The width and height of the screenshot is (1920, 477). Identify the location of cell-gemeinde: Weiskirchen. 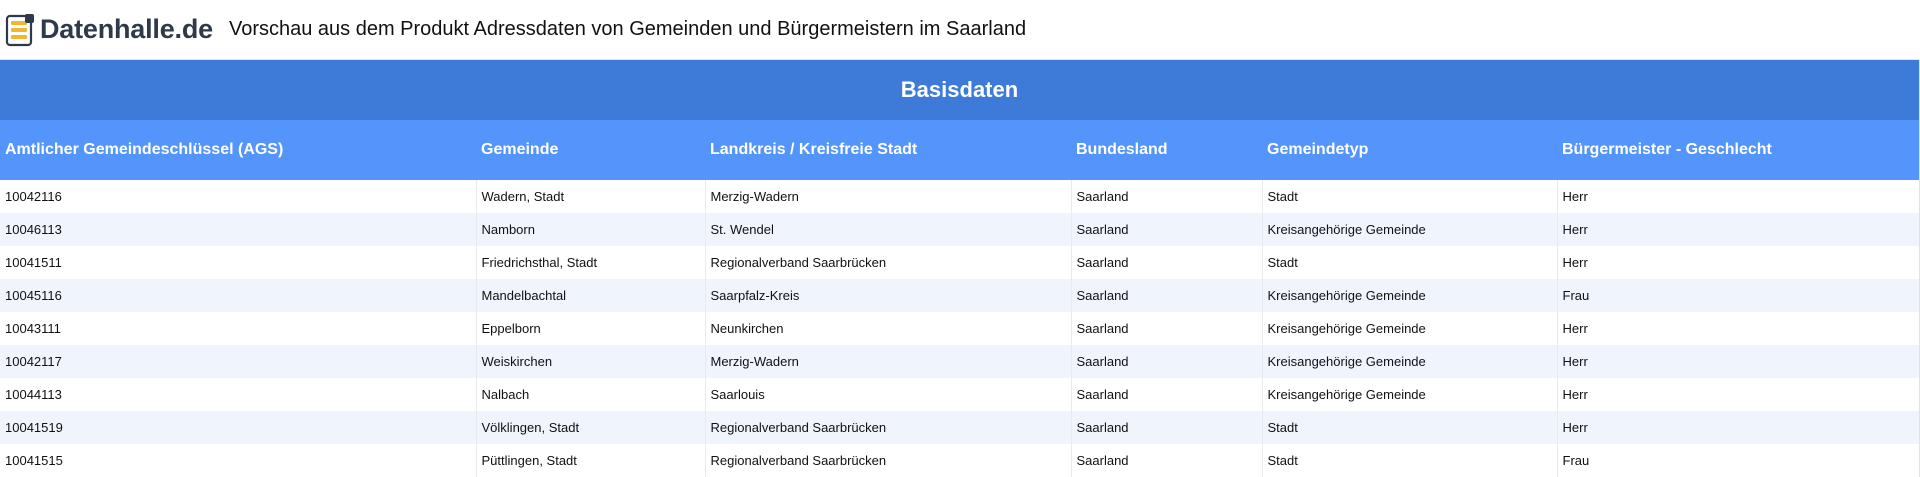
(591, 361).